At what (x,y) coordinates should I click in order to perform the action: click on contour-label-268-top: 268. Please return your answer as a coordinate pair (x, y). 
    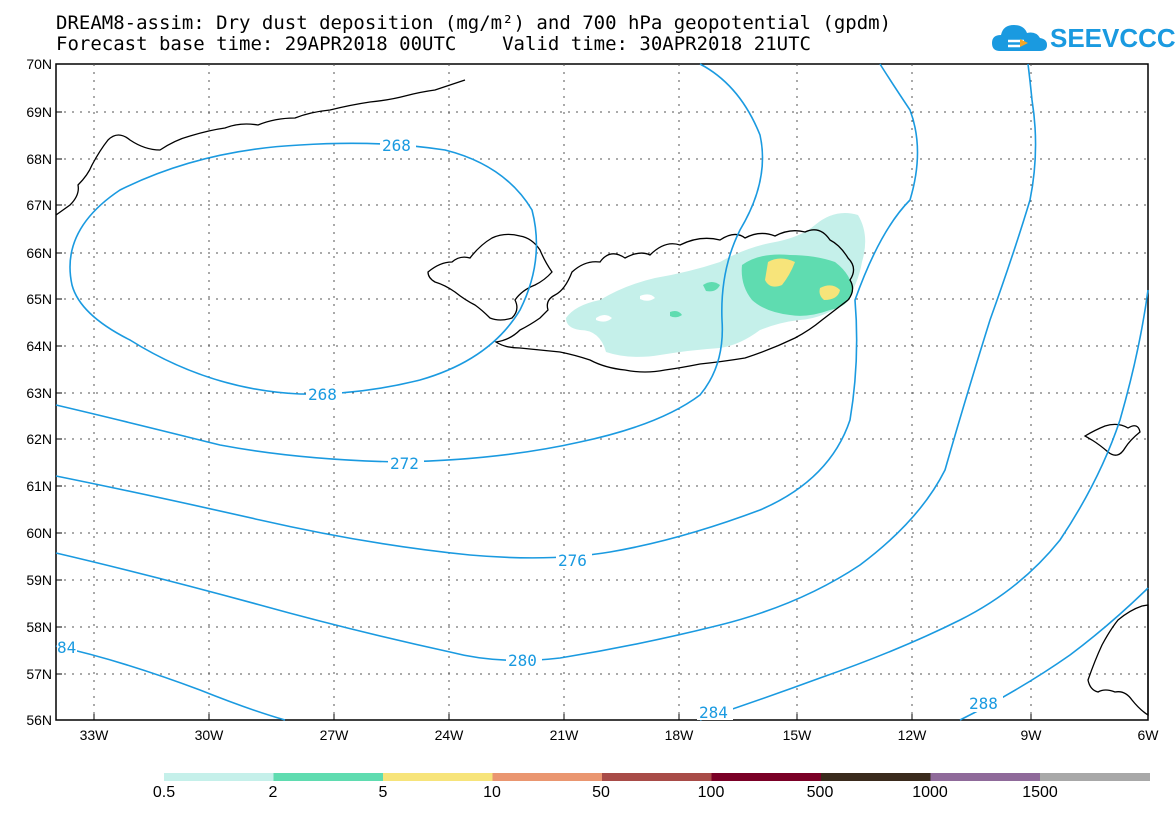
    Looking at the image, I should click on (396, 145).